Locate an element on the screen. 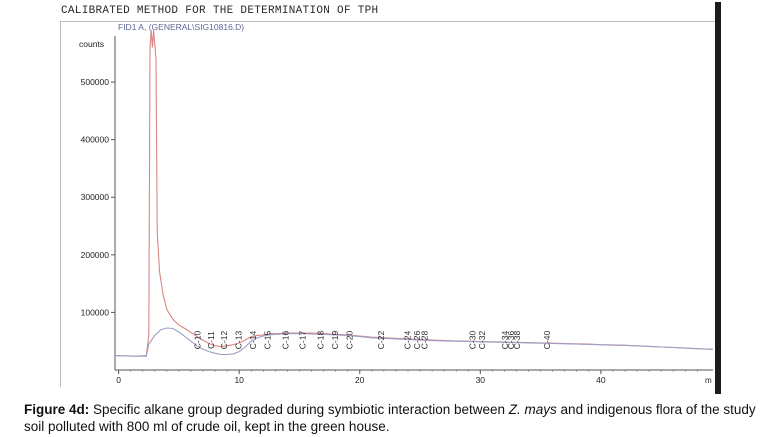 This screenshot has width=768, height=437. scan-edge-bar is located at coordinates (718, 198).